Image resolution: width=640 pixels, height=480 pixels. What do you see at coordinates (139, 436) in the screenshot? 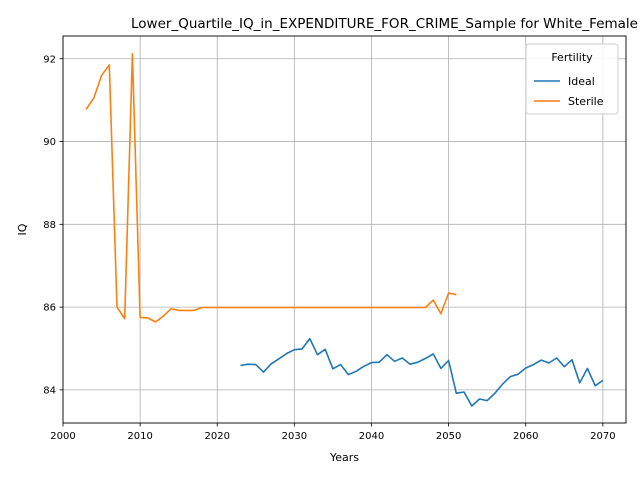
I see `x-tick-label: 2010` at bounding box center [139, 436].